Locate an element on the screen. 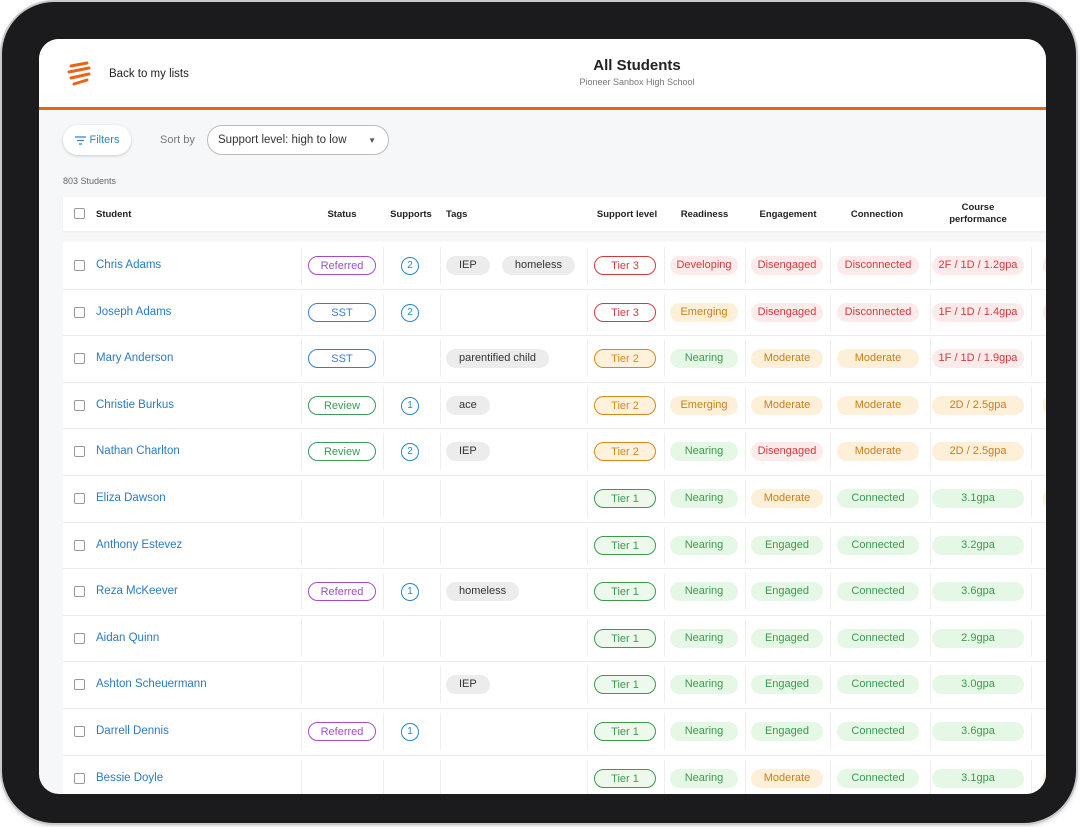 This screenshot has width=1080, height=827. engagement-badge: Engaged is located at coordinates (787, 685).